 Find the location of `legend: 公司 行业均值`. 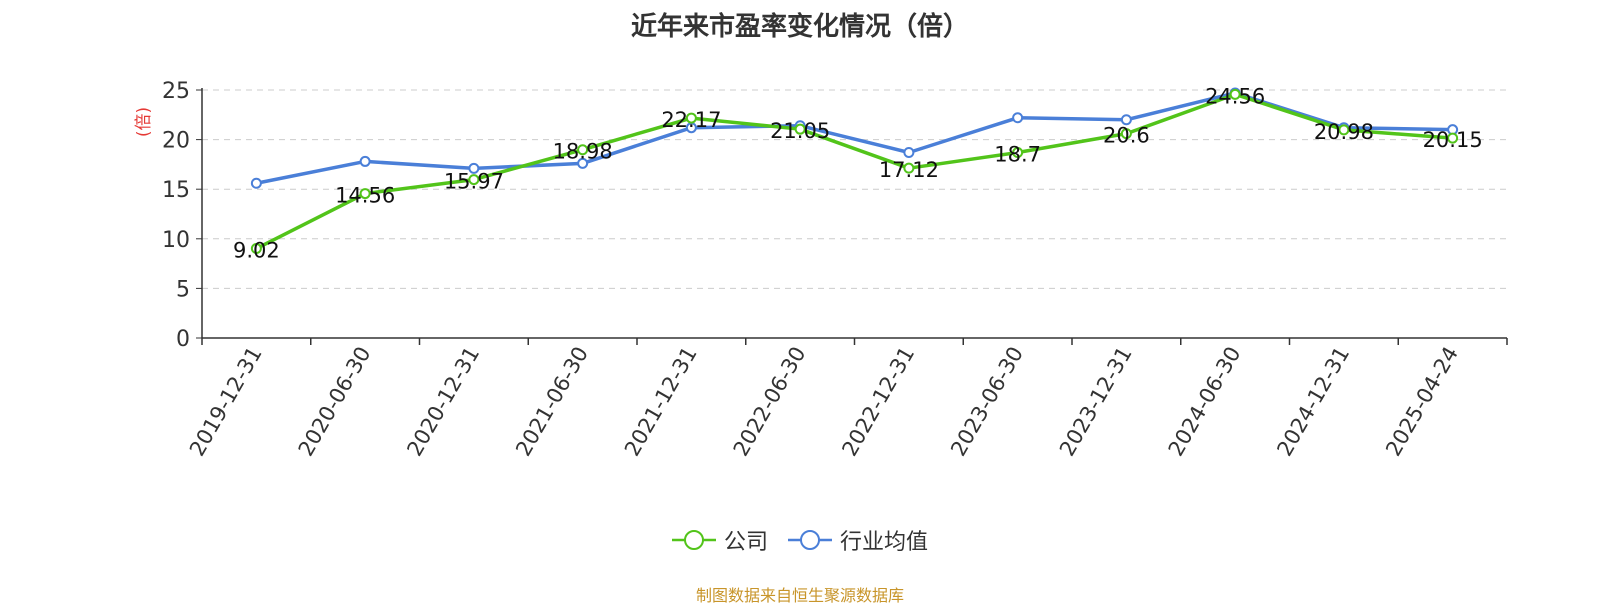

legend: 公司 行业均值 is located at coordinates (800, 540).